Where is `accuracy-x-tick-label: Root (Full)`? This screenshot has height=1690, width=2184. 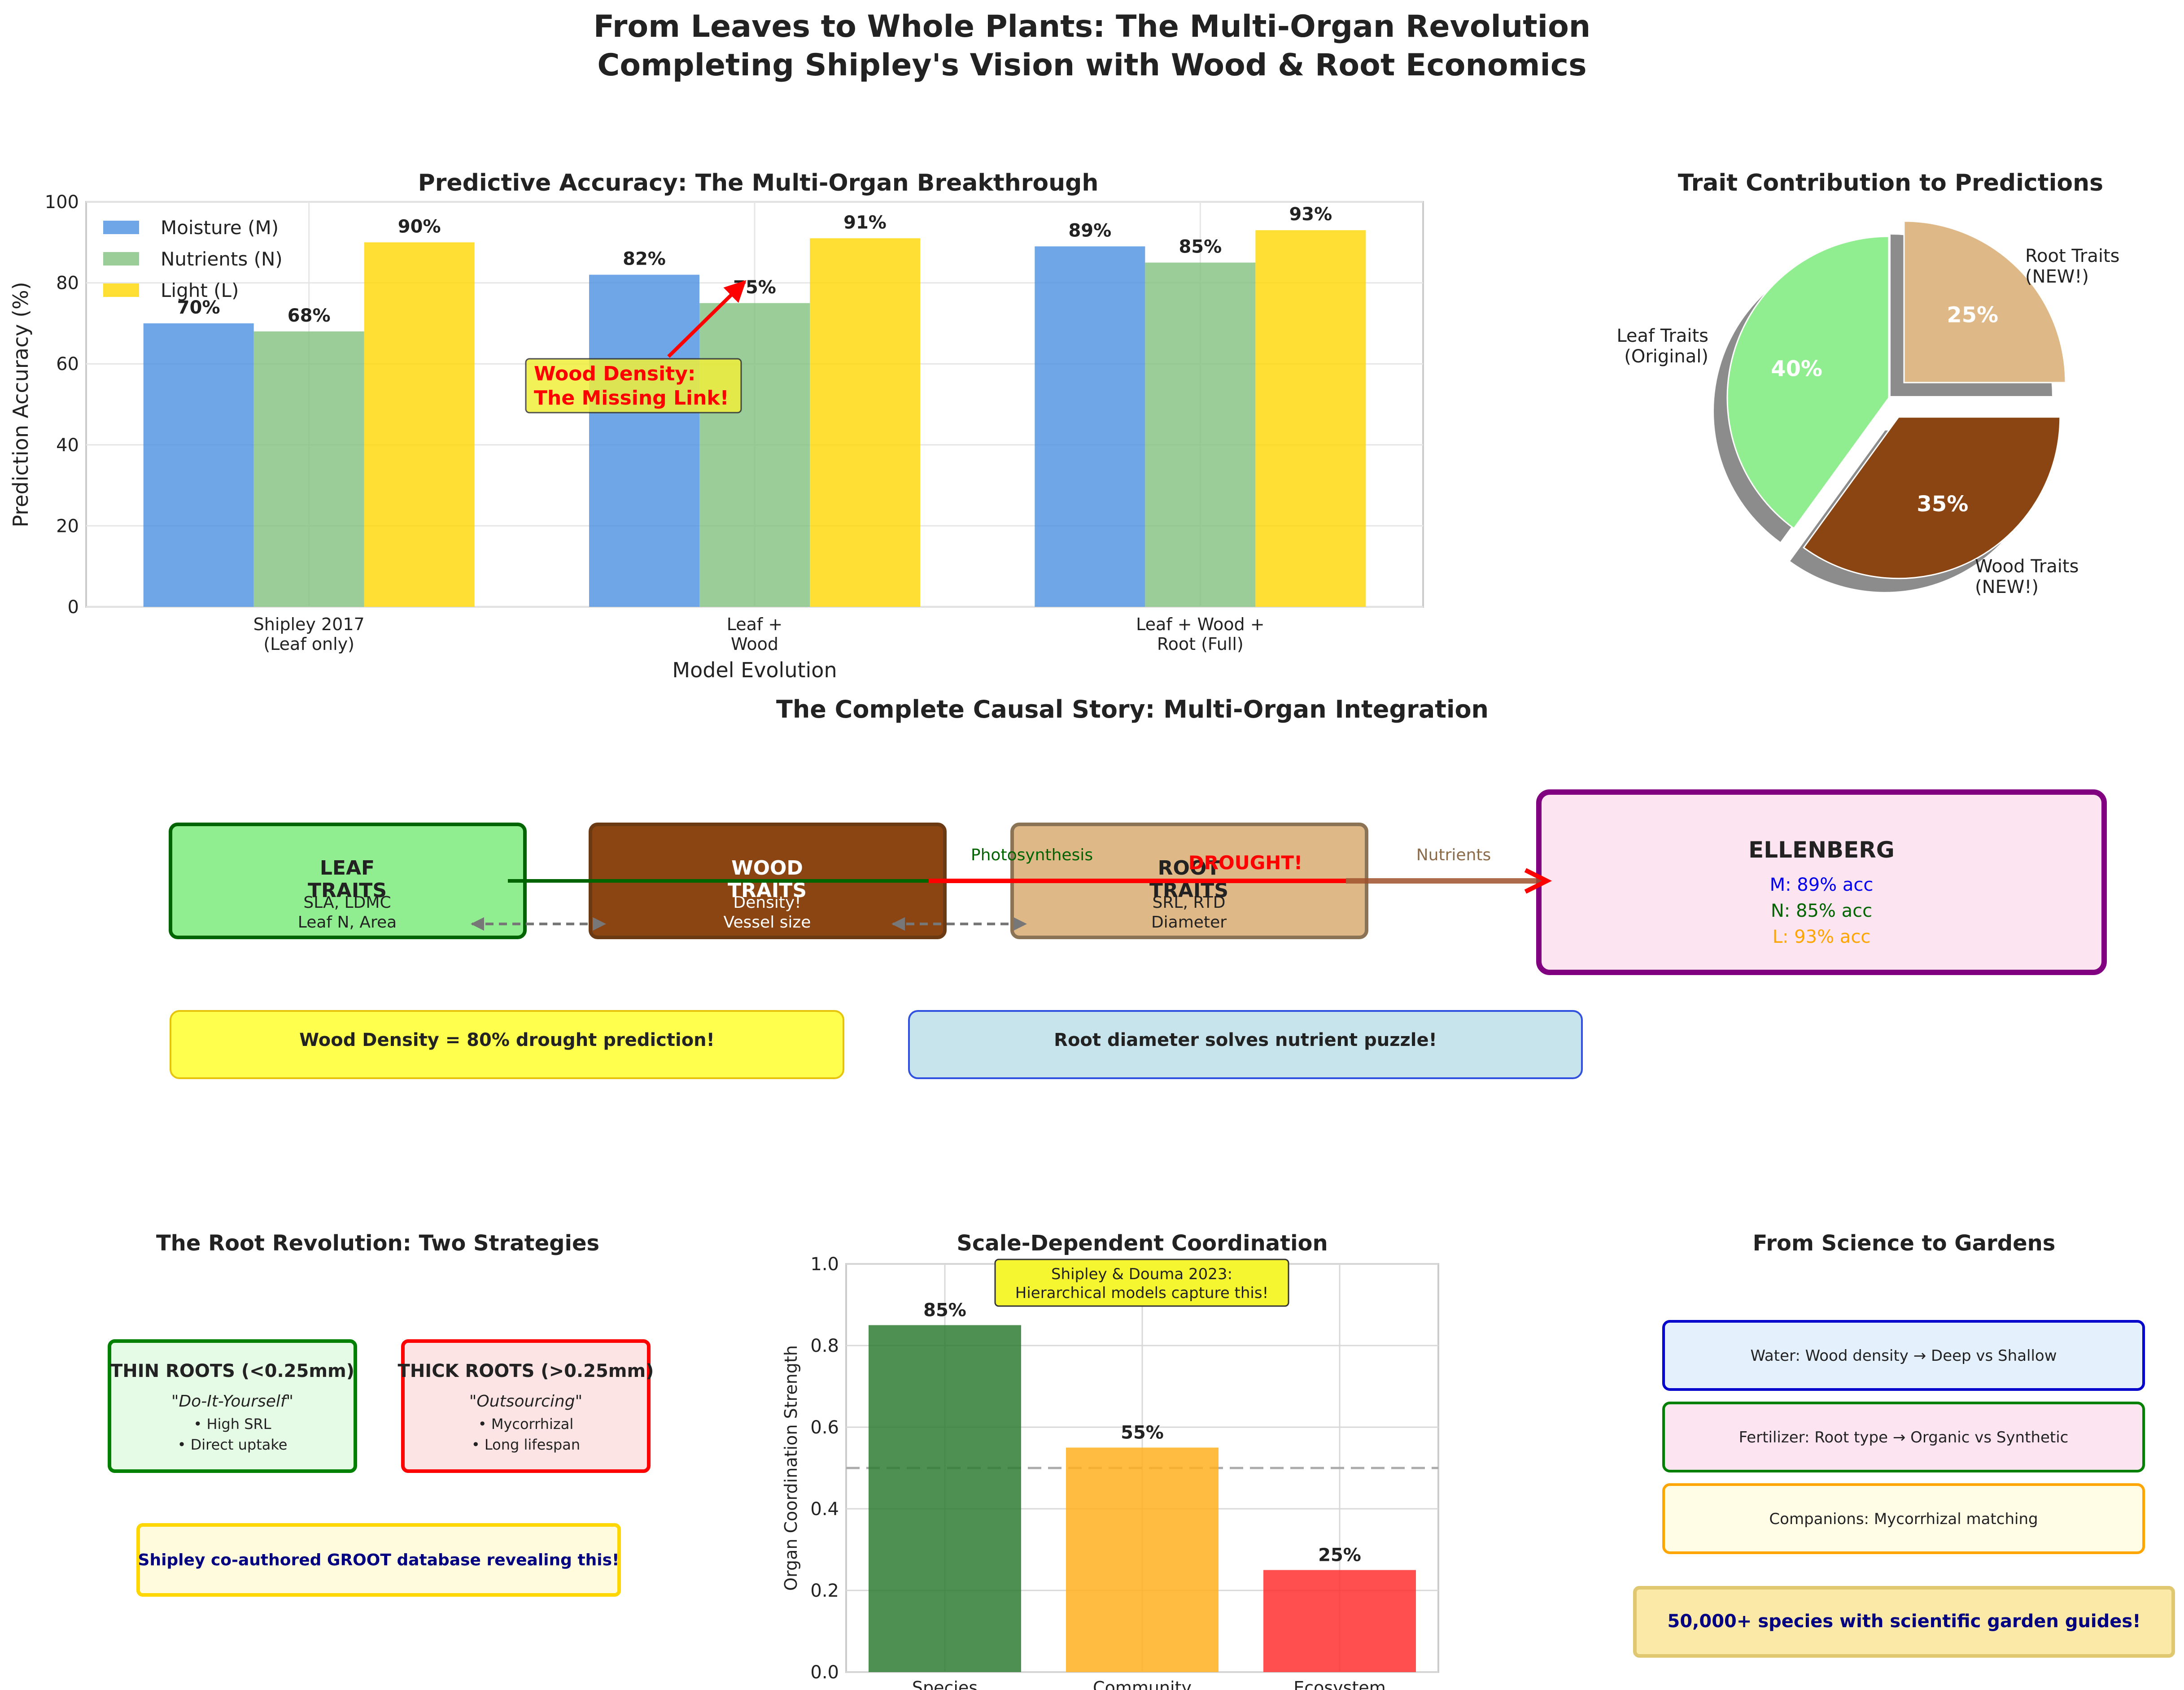
accuracy-x-tick-label: Root (Full) is located at coordinates (1200, 644).